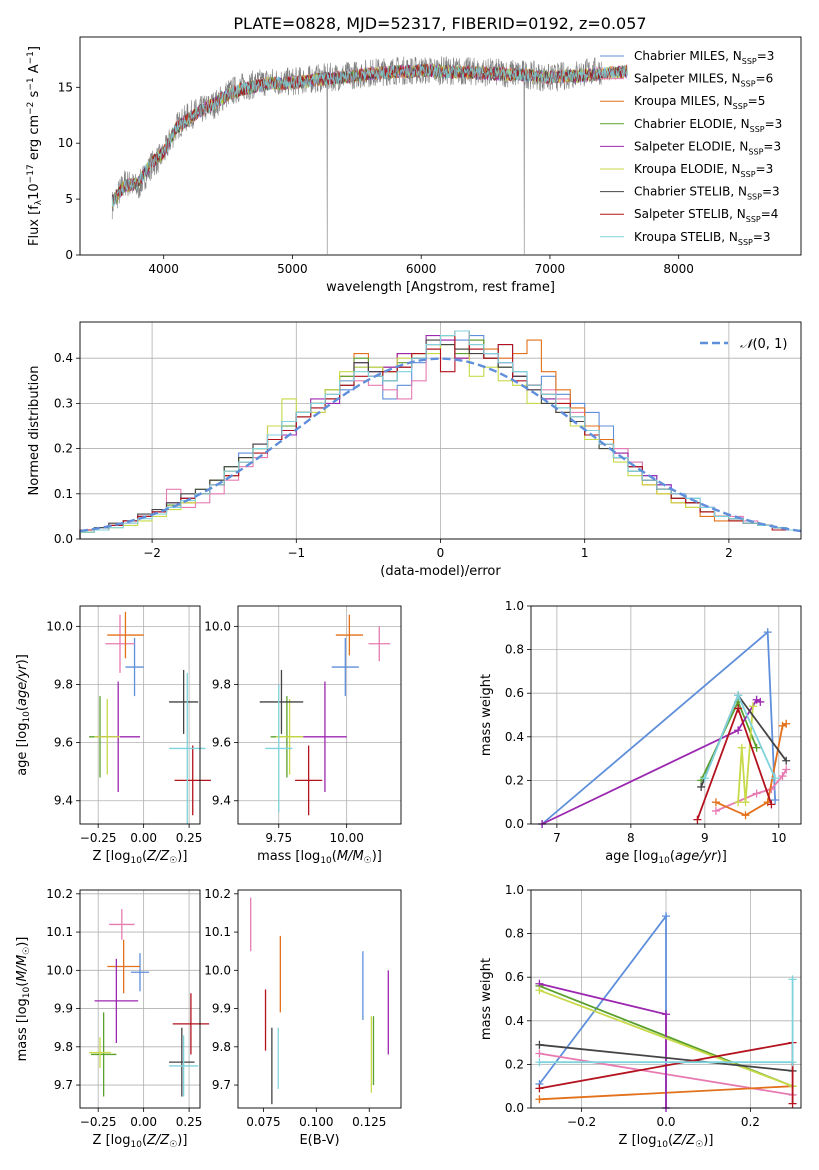 This screenshot has height=1170, width=819. What do you see at coordinates (707, 193) in the screenshot?
I see `legend-entry: Chabrier STELIB, NSSP=3` at bounding box center [707, 193].